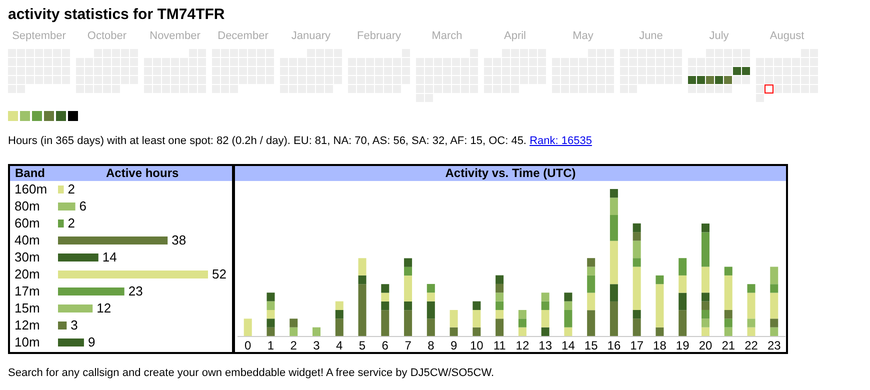 The height and width of the screenshot is (390, 870). Describe the element at coordinates (116, 14) in the screenshot. I see `text: activity statistics for TM74TFR` at that location.